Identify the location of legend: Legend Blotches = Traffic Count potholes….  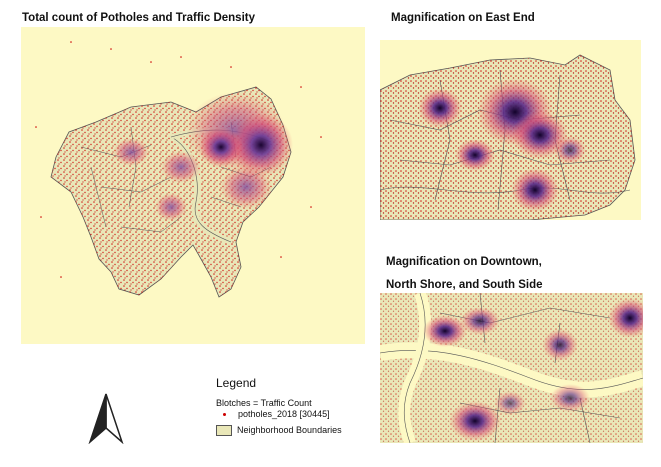
(297, 409).